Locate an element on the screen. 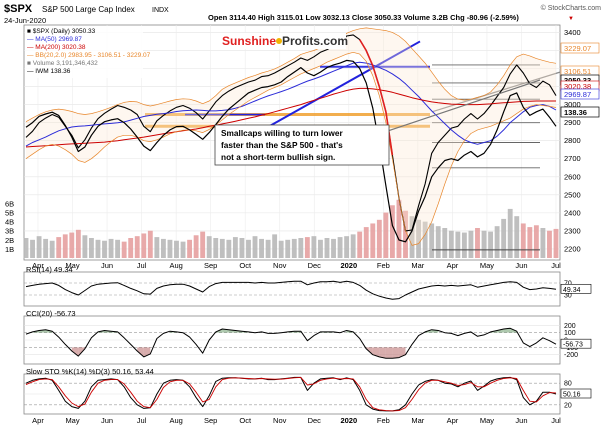 This screenshot has height=428, width=605. x-tick-label: Sep is located at coordinates (210, 420).